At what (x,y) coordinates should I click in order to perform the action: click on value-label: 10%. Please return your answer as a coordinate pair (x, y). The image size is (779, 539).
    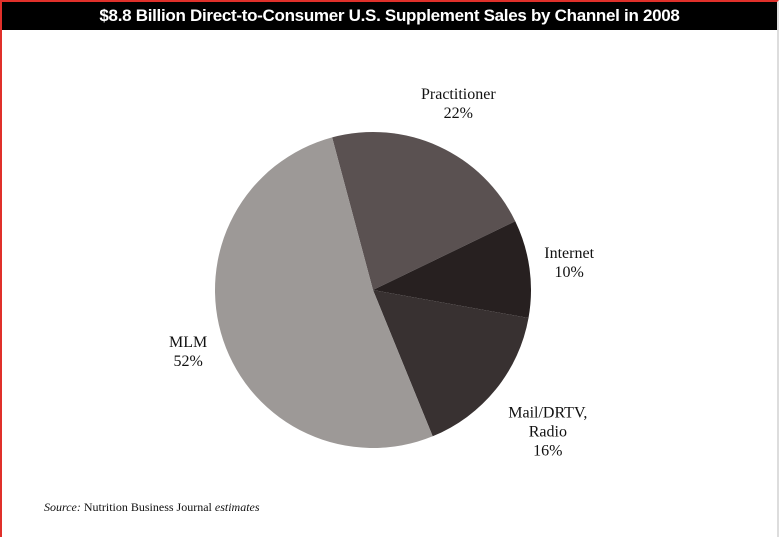
    Looking at the image, I should click on (569, 273).